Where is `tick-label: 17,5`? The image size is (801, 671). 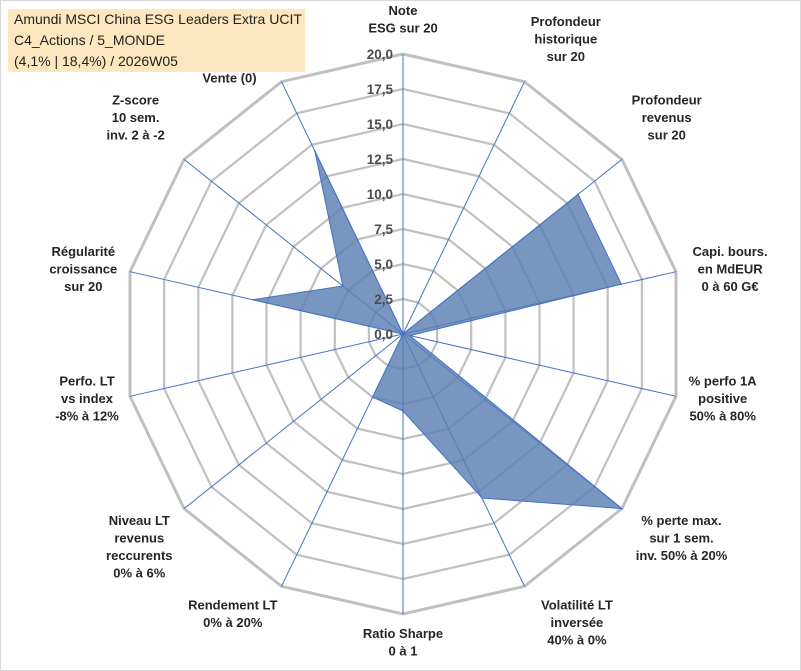 tick-label: 17,5 is located at coordinates (380, 89).